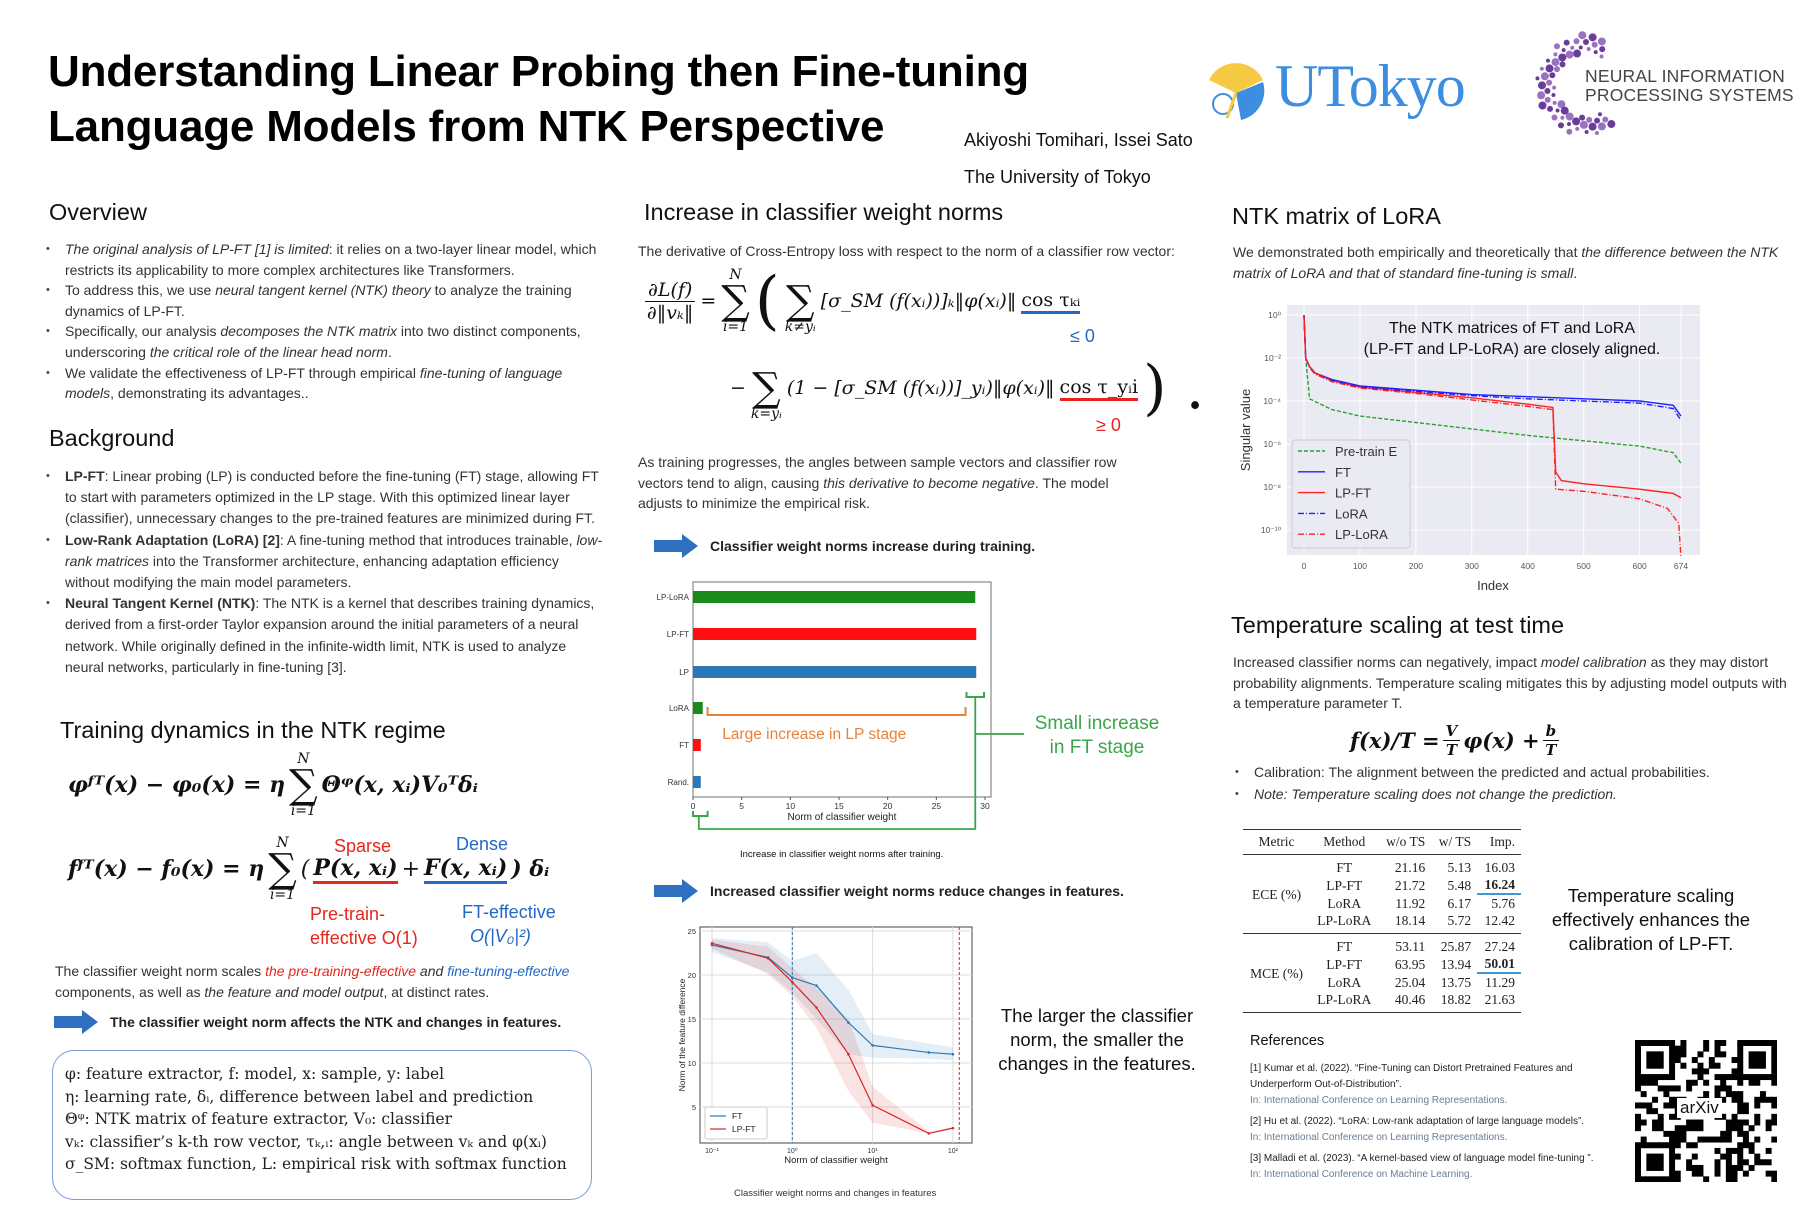  What do you see at coordinates (767, 301) in the screenshot?
I see `big-open-paren: (` at bounding box center [767, 301].